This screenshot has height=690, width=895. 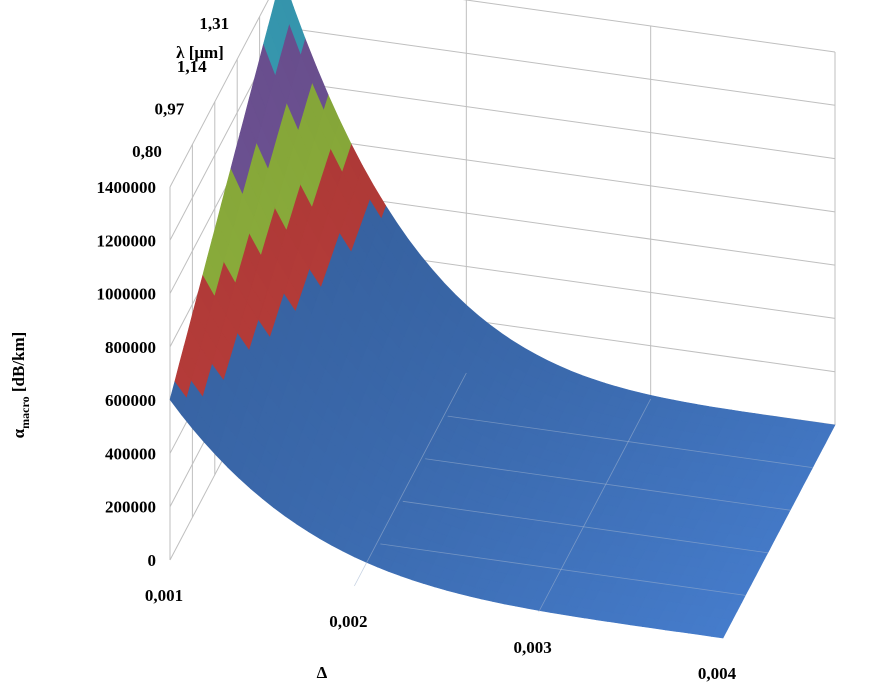 What do you see at coordinates (533, 647) in the screenshot?
I see `x-tick-label: 0,003` at bounding box center [533, 647].